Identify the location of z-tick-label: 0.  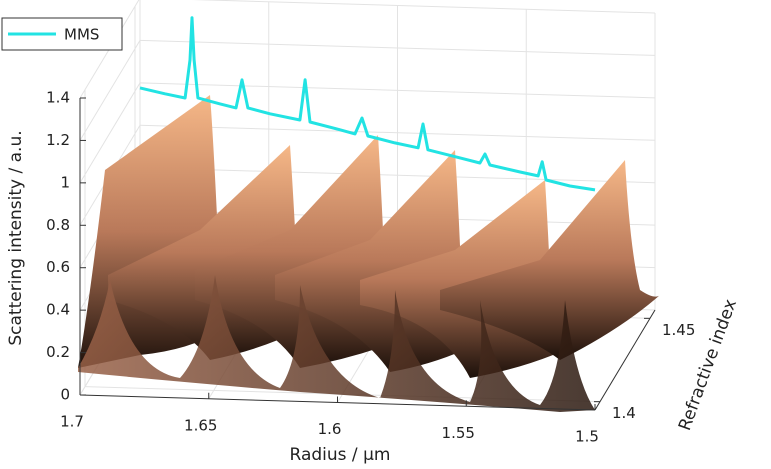
(65, 395).